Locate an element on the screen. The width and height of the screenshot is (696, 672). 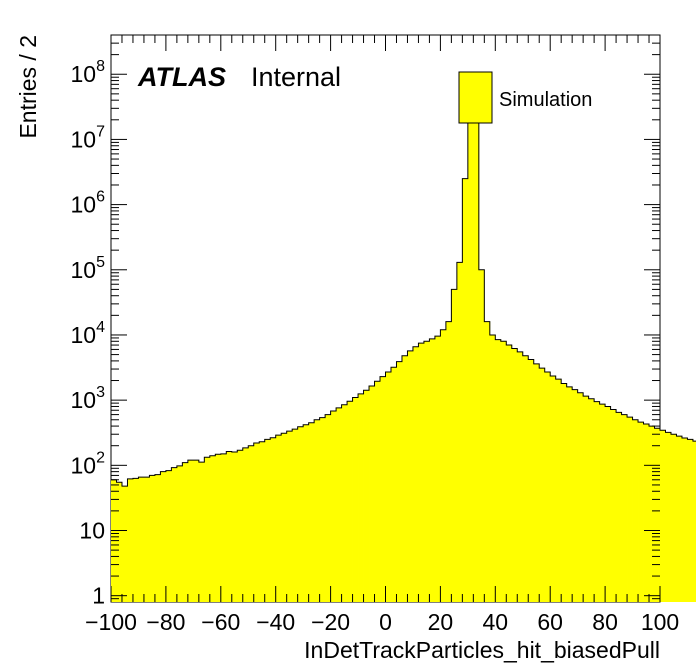
legend-swatch is located at coordinates (475, 97).